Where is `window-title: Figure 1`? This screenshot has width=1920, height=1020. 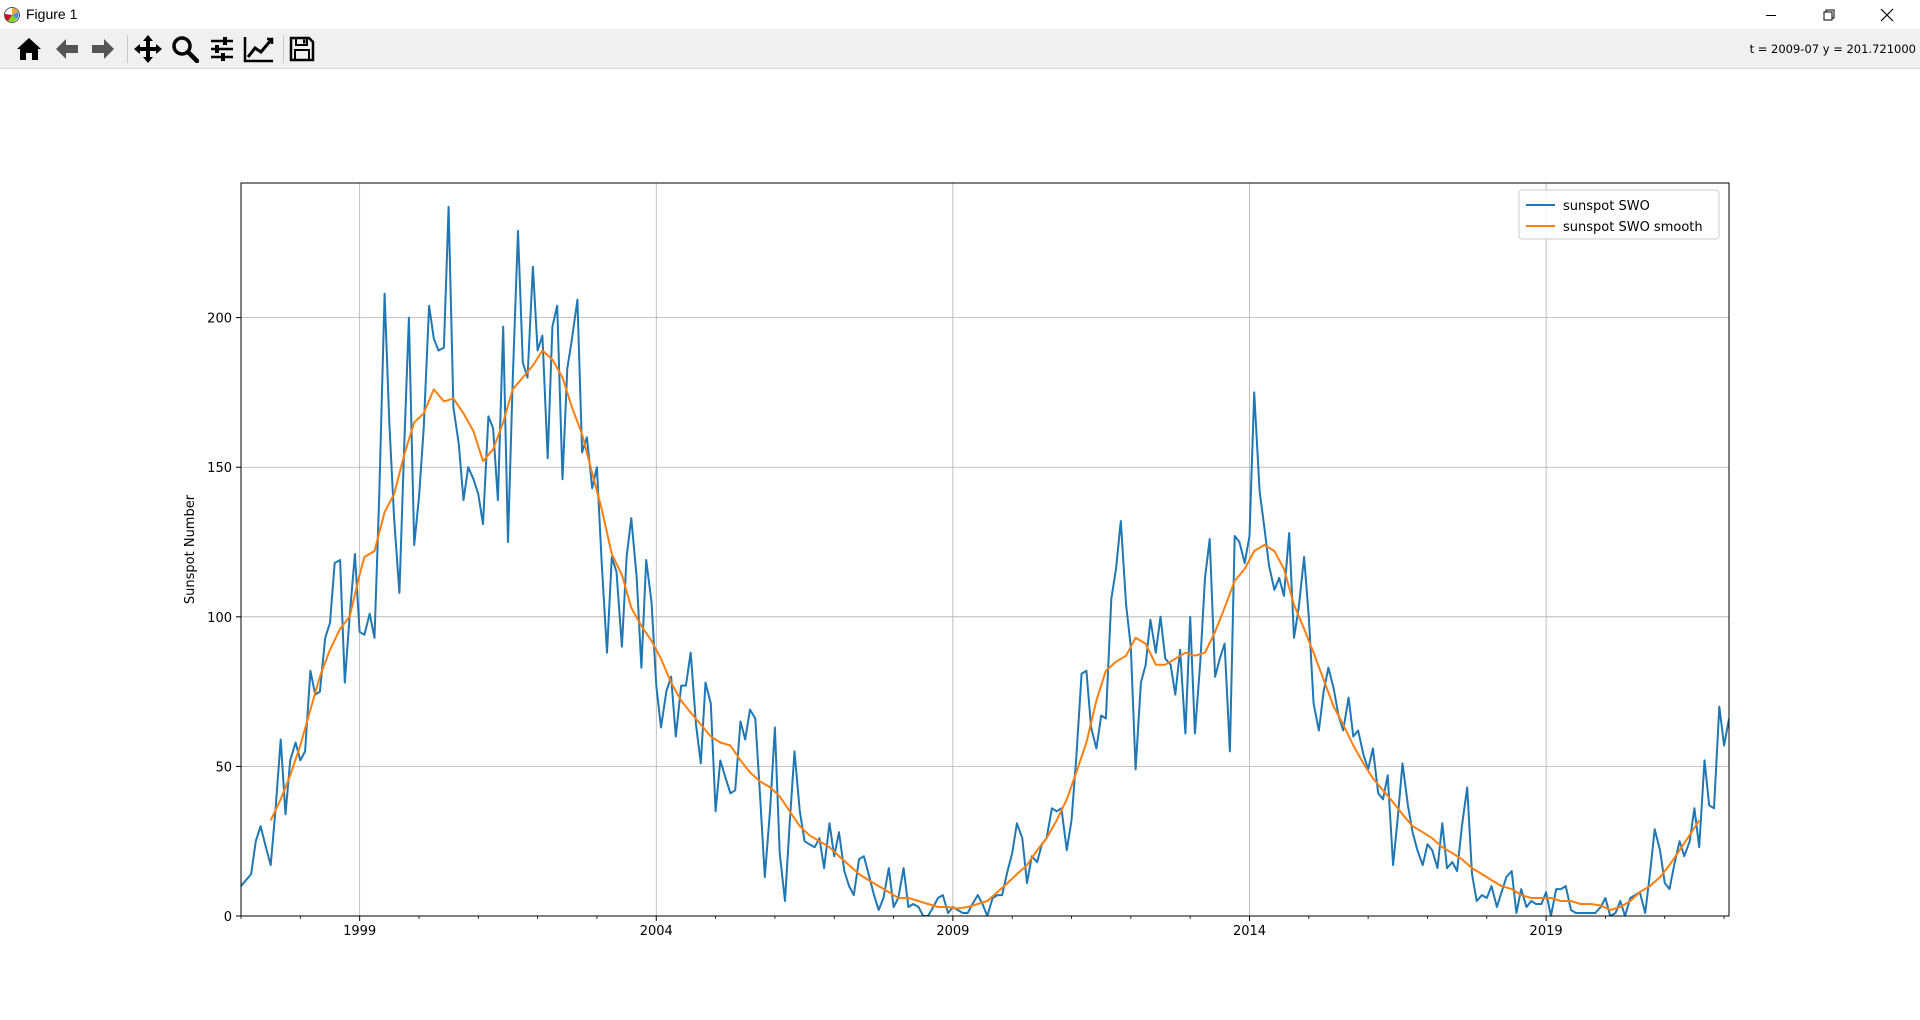
window-title: Figure 1 is located at coordinates (52, 14).